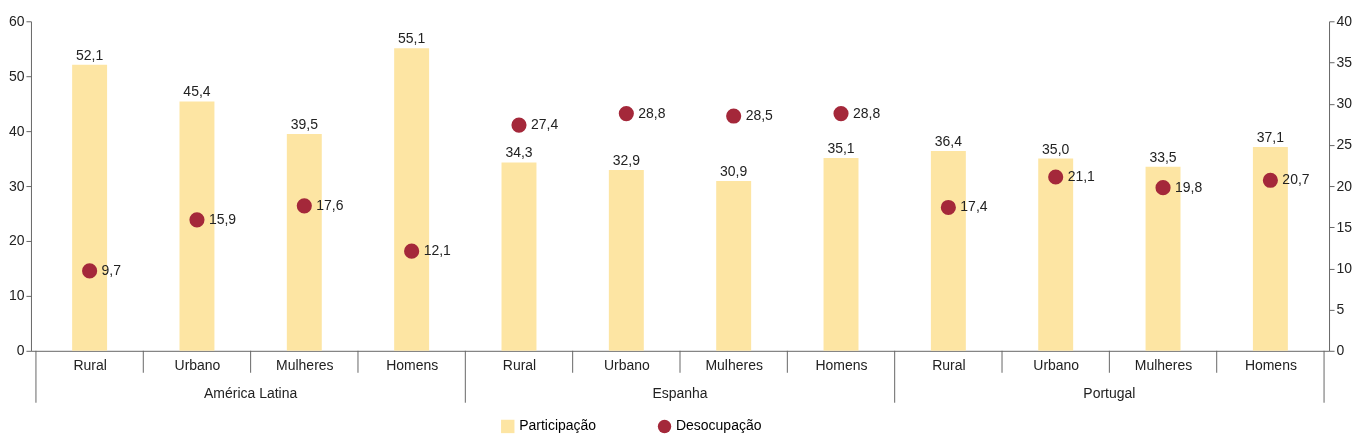  Describe the element at coordinates (1344, 185) in the screenshot. I see `y2-tick-label: 20` at that location.